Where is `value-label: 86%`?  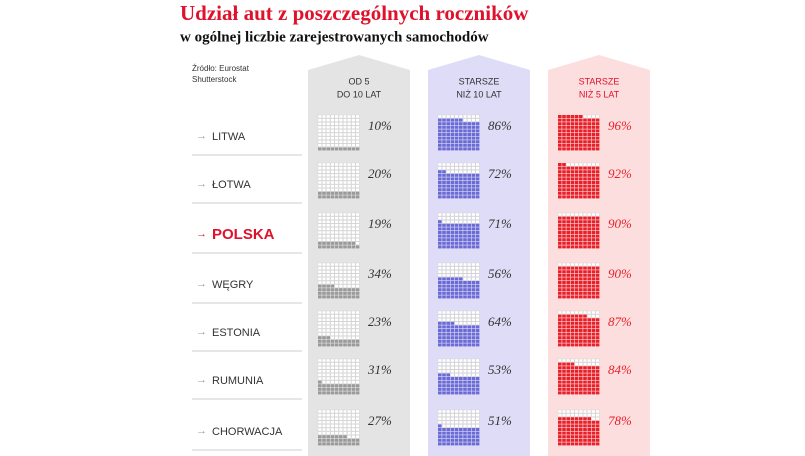 value-label: 86% is located at coordinates (500, 125).